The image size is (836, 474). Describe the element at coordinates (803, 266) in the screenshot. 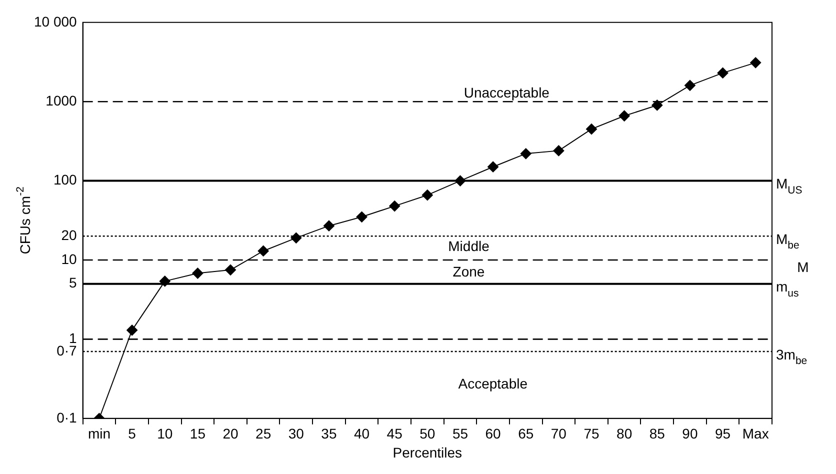

I see `text: M` at that location.